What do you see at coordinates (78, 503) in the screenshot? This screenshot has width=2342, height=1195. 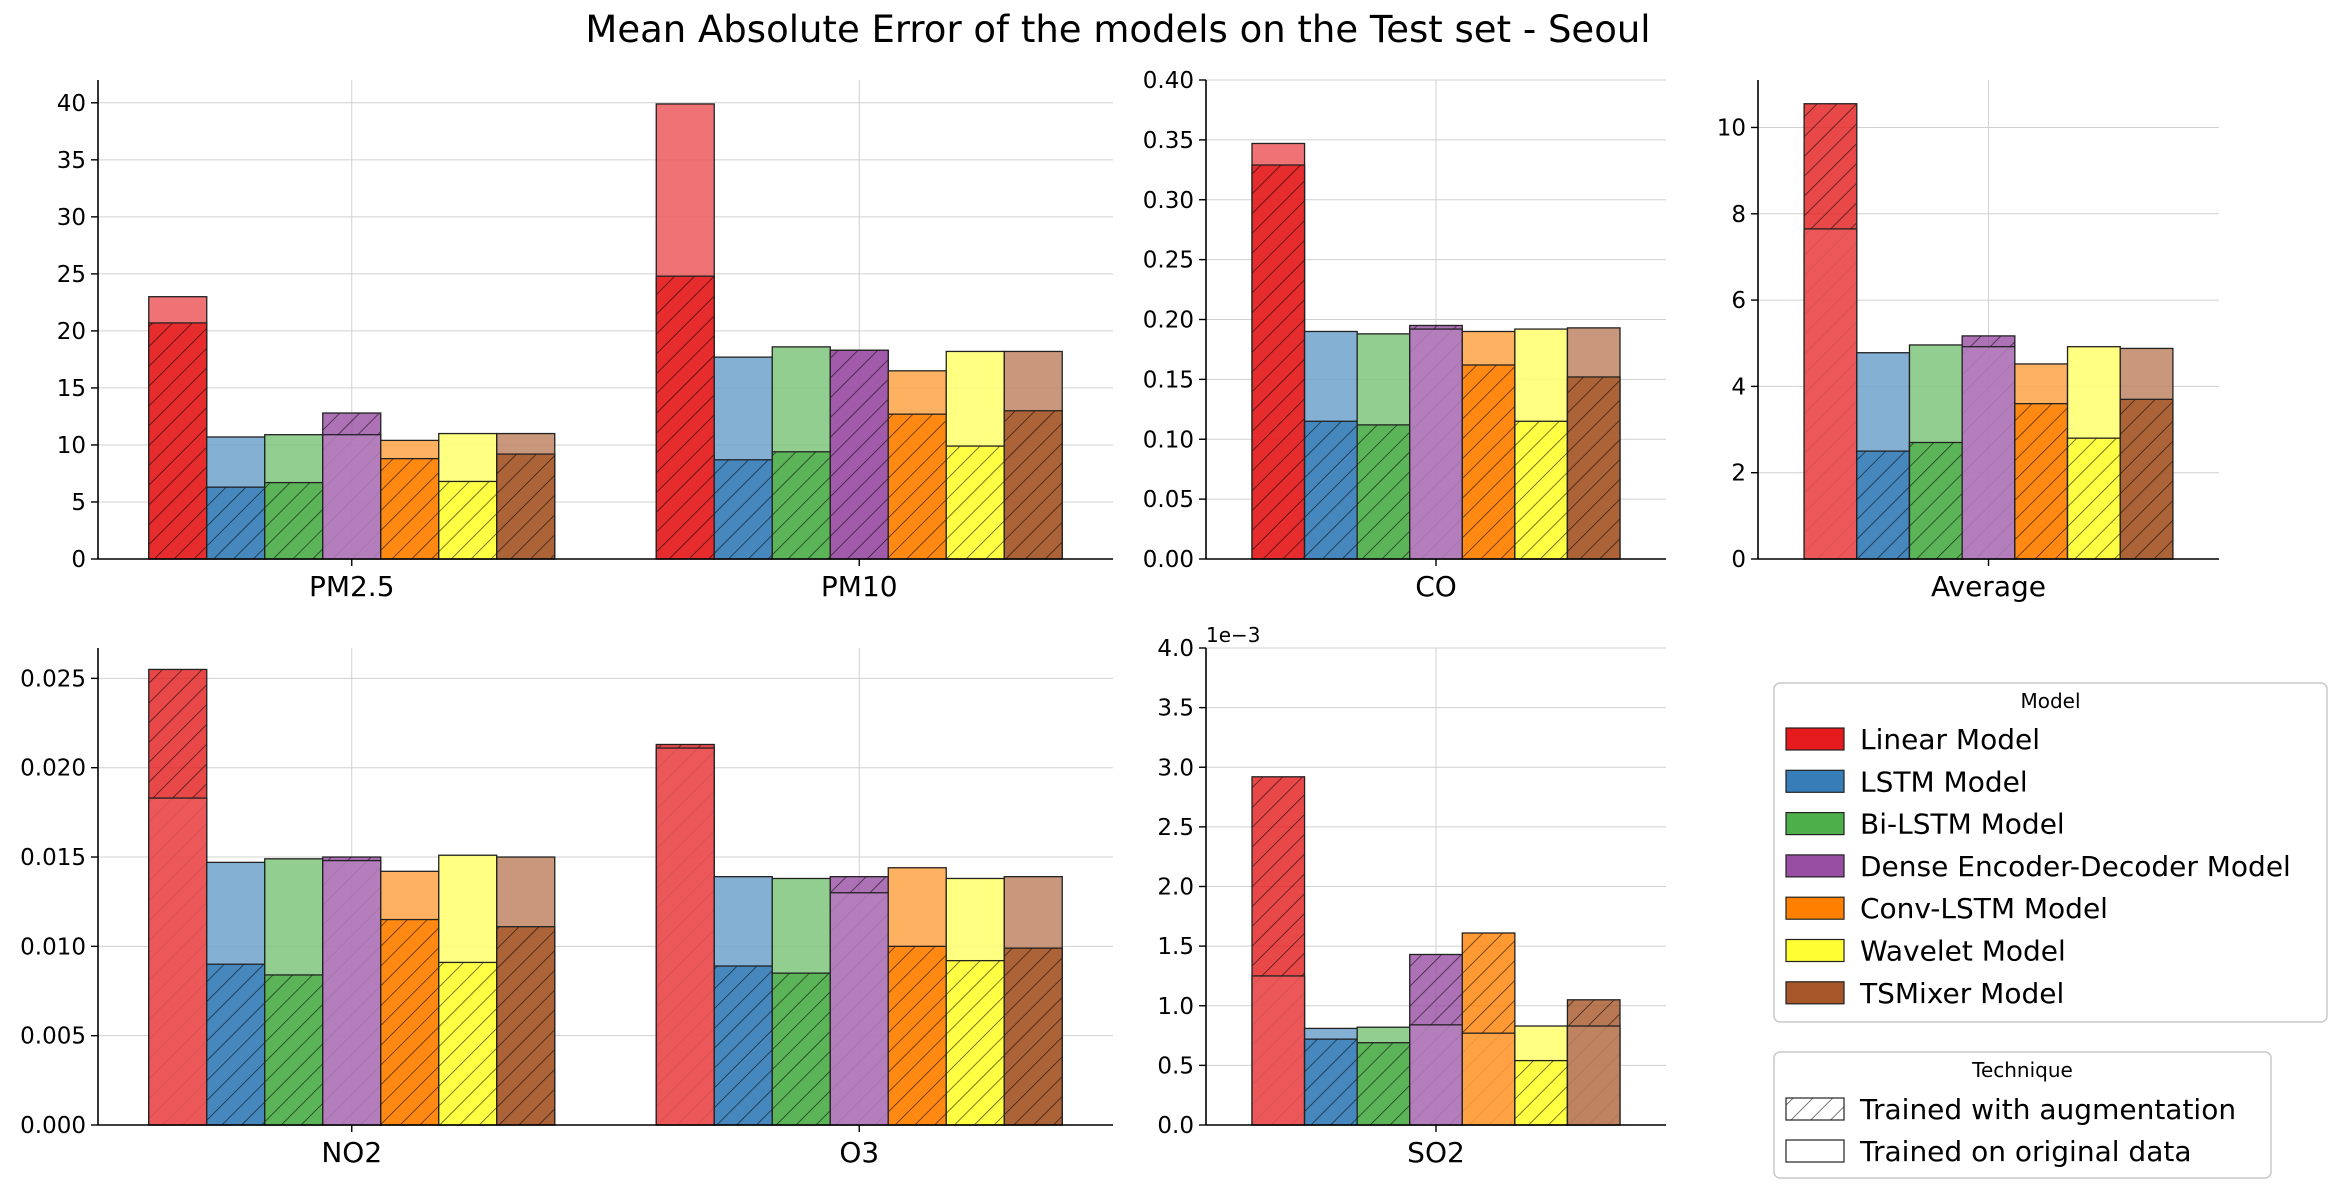 I see `y-tick-label: 5` at bounding box center [78, 503].